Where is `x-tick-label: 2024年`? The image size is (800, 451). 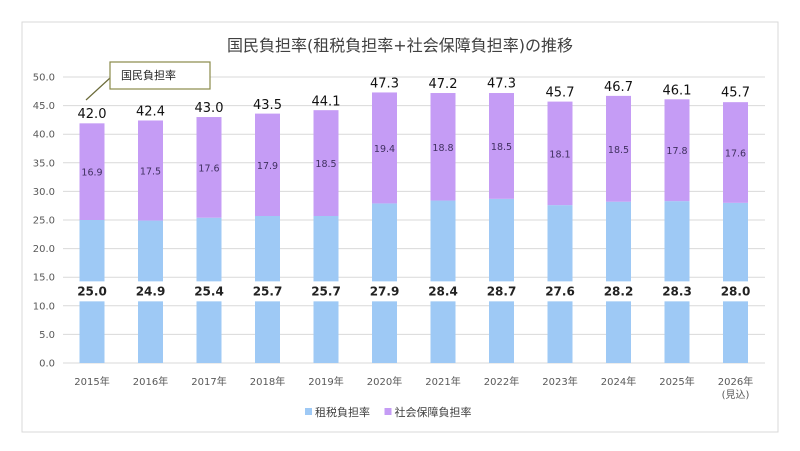 x-tick-label: 2024年 is located at coordinates (618, 381).